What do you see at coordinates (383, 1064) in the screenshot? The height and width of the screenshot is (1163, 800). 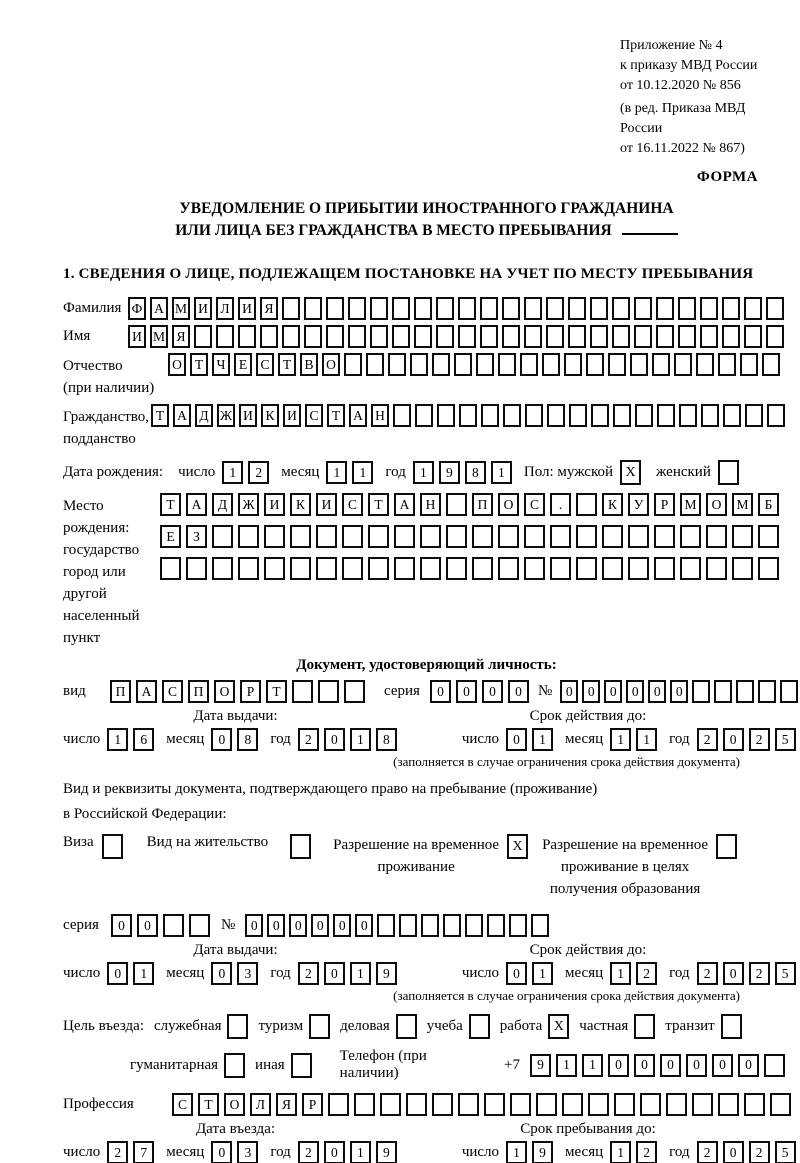 I see `phone-label: Телефон (при наличии)` at bounding box center [383, 1064].